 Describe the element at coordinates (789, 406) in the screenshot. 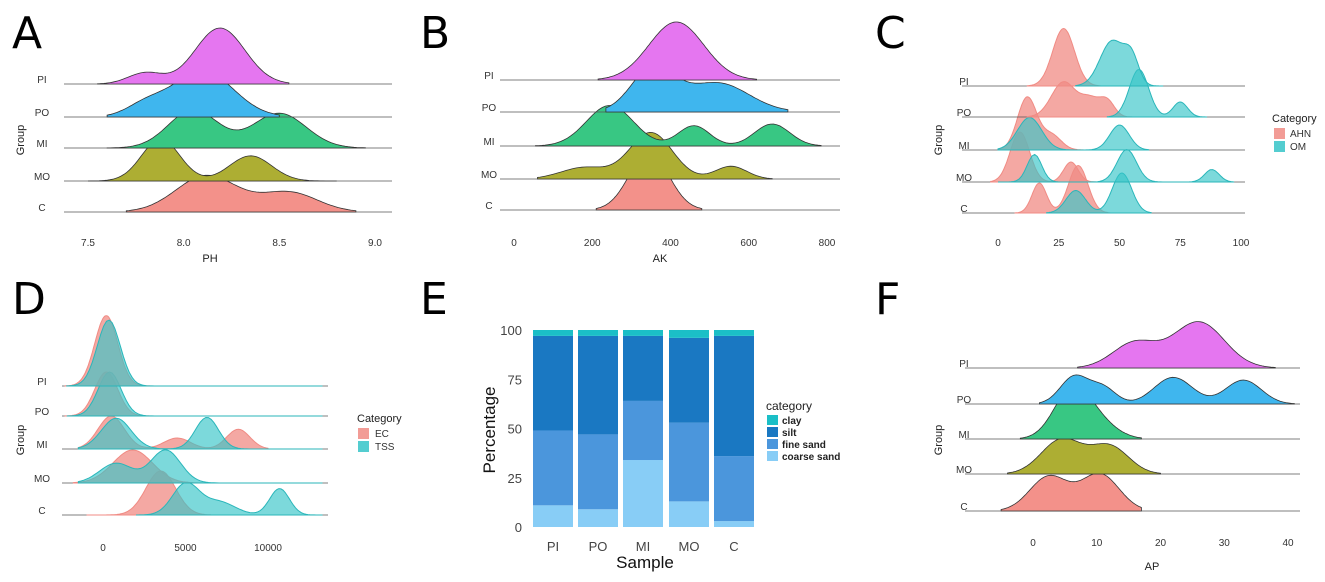

I see `panel-e-legend-title: category` at that location.